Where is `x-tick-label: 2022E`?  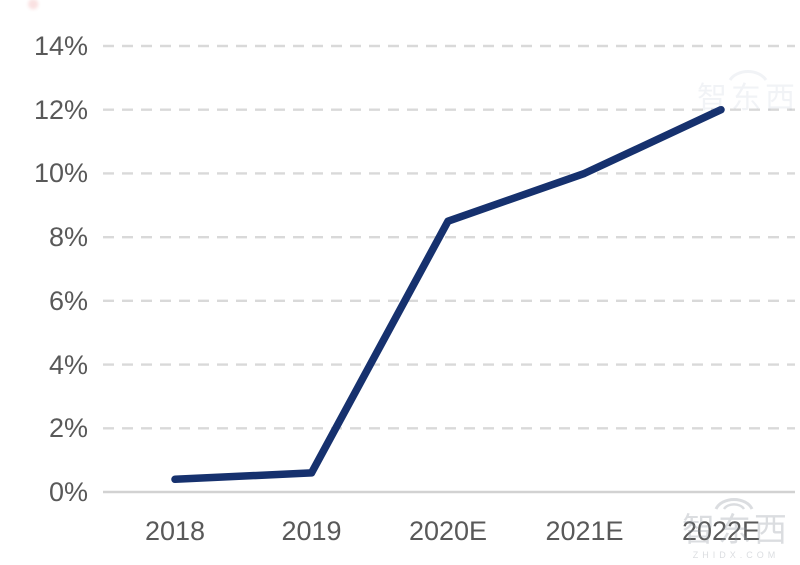 x-tick-label: 2022E is located at coordinates (721, 531).